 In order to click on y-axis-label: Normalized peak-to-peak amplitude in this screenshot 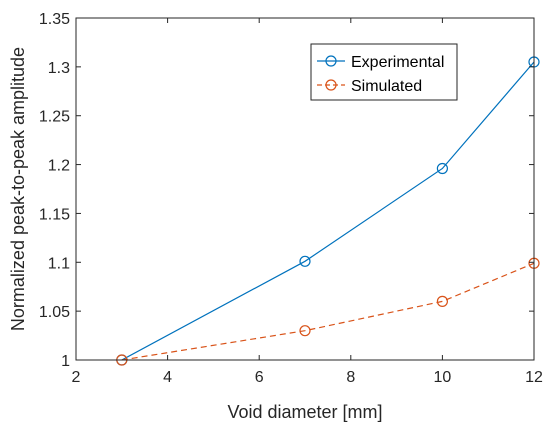, I will do `click(18, 189)`.